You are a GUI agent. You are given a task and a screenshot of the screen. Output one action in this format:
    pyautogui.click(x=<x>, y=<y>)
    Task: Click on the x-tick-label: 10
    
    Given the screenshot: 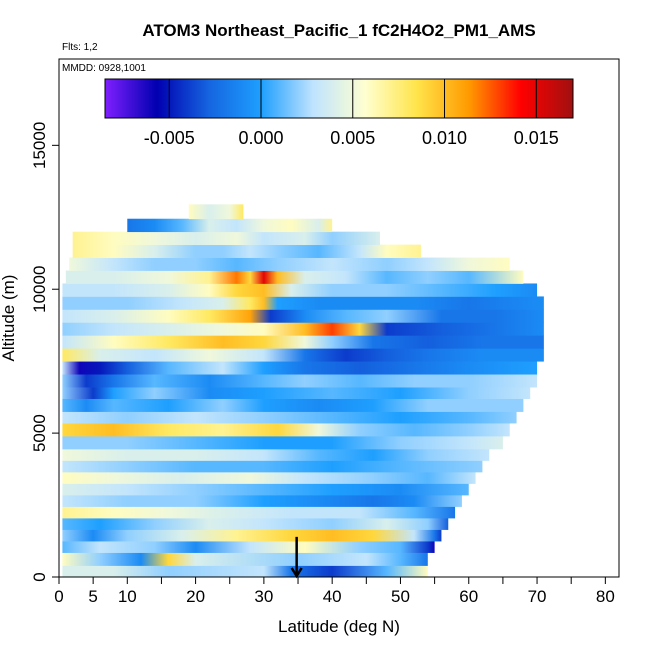 What is the action you would take?
    pyautogui.click(x=127, y=596)
    